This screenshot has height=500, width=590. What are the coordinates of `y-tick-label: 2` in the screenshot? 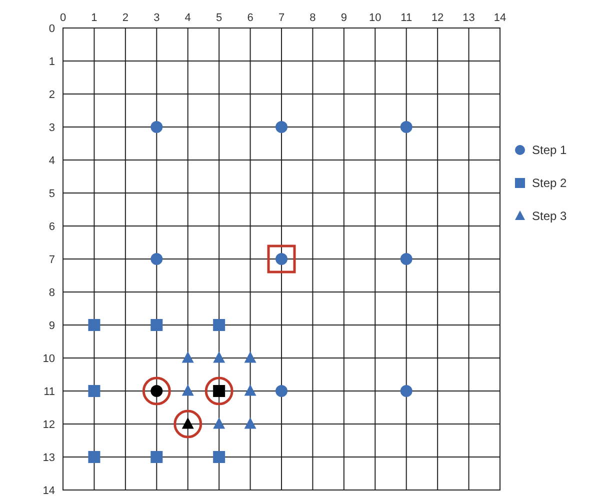 It's located at (51, 95).